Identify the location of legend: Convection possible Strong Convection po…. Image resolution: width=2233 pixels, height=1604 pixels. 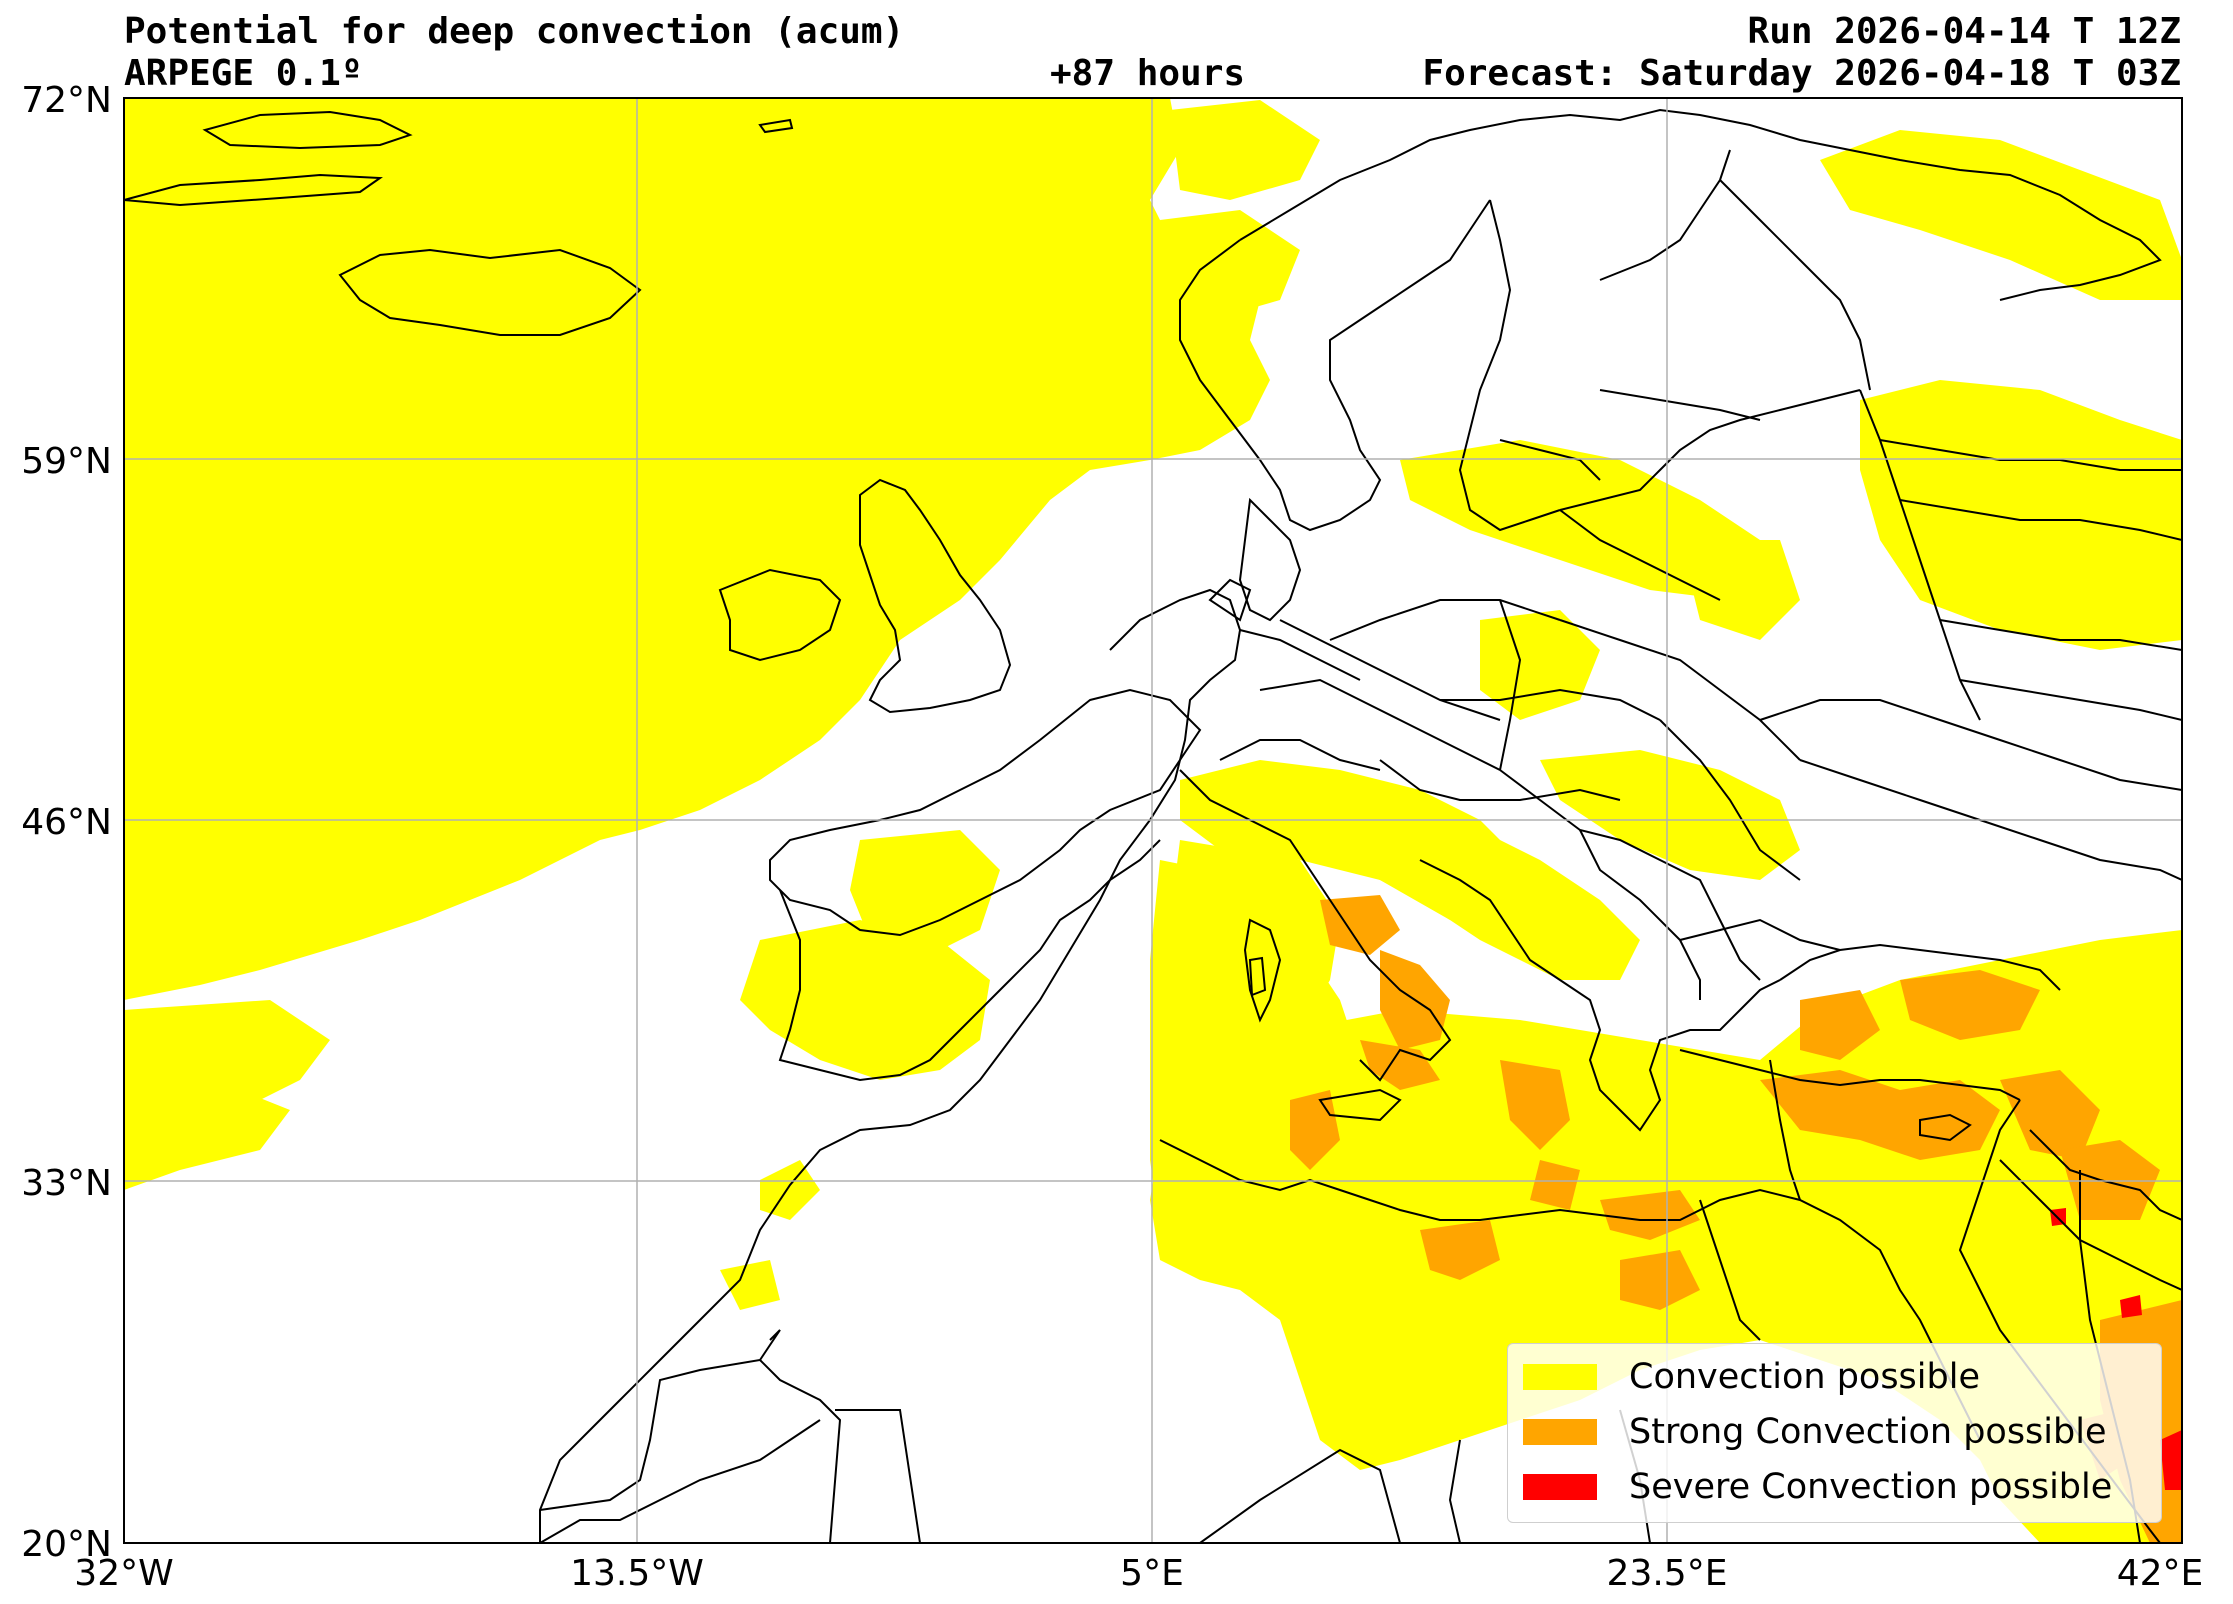
(1834, 1433).